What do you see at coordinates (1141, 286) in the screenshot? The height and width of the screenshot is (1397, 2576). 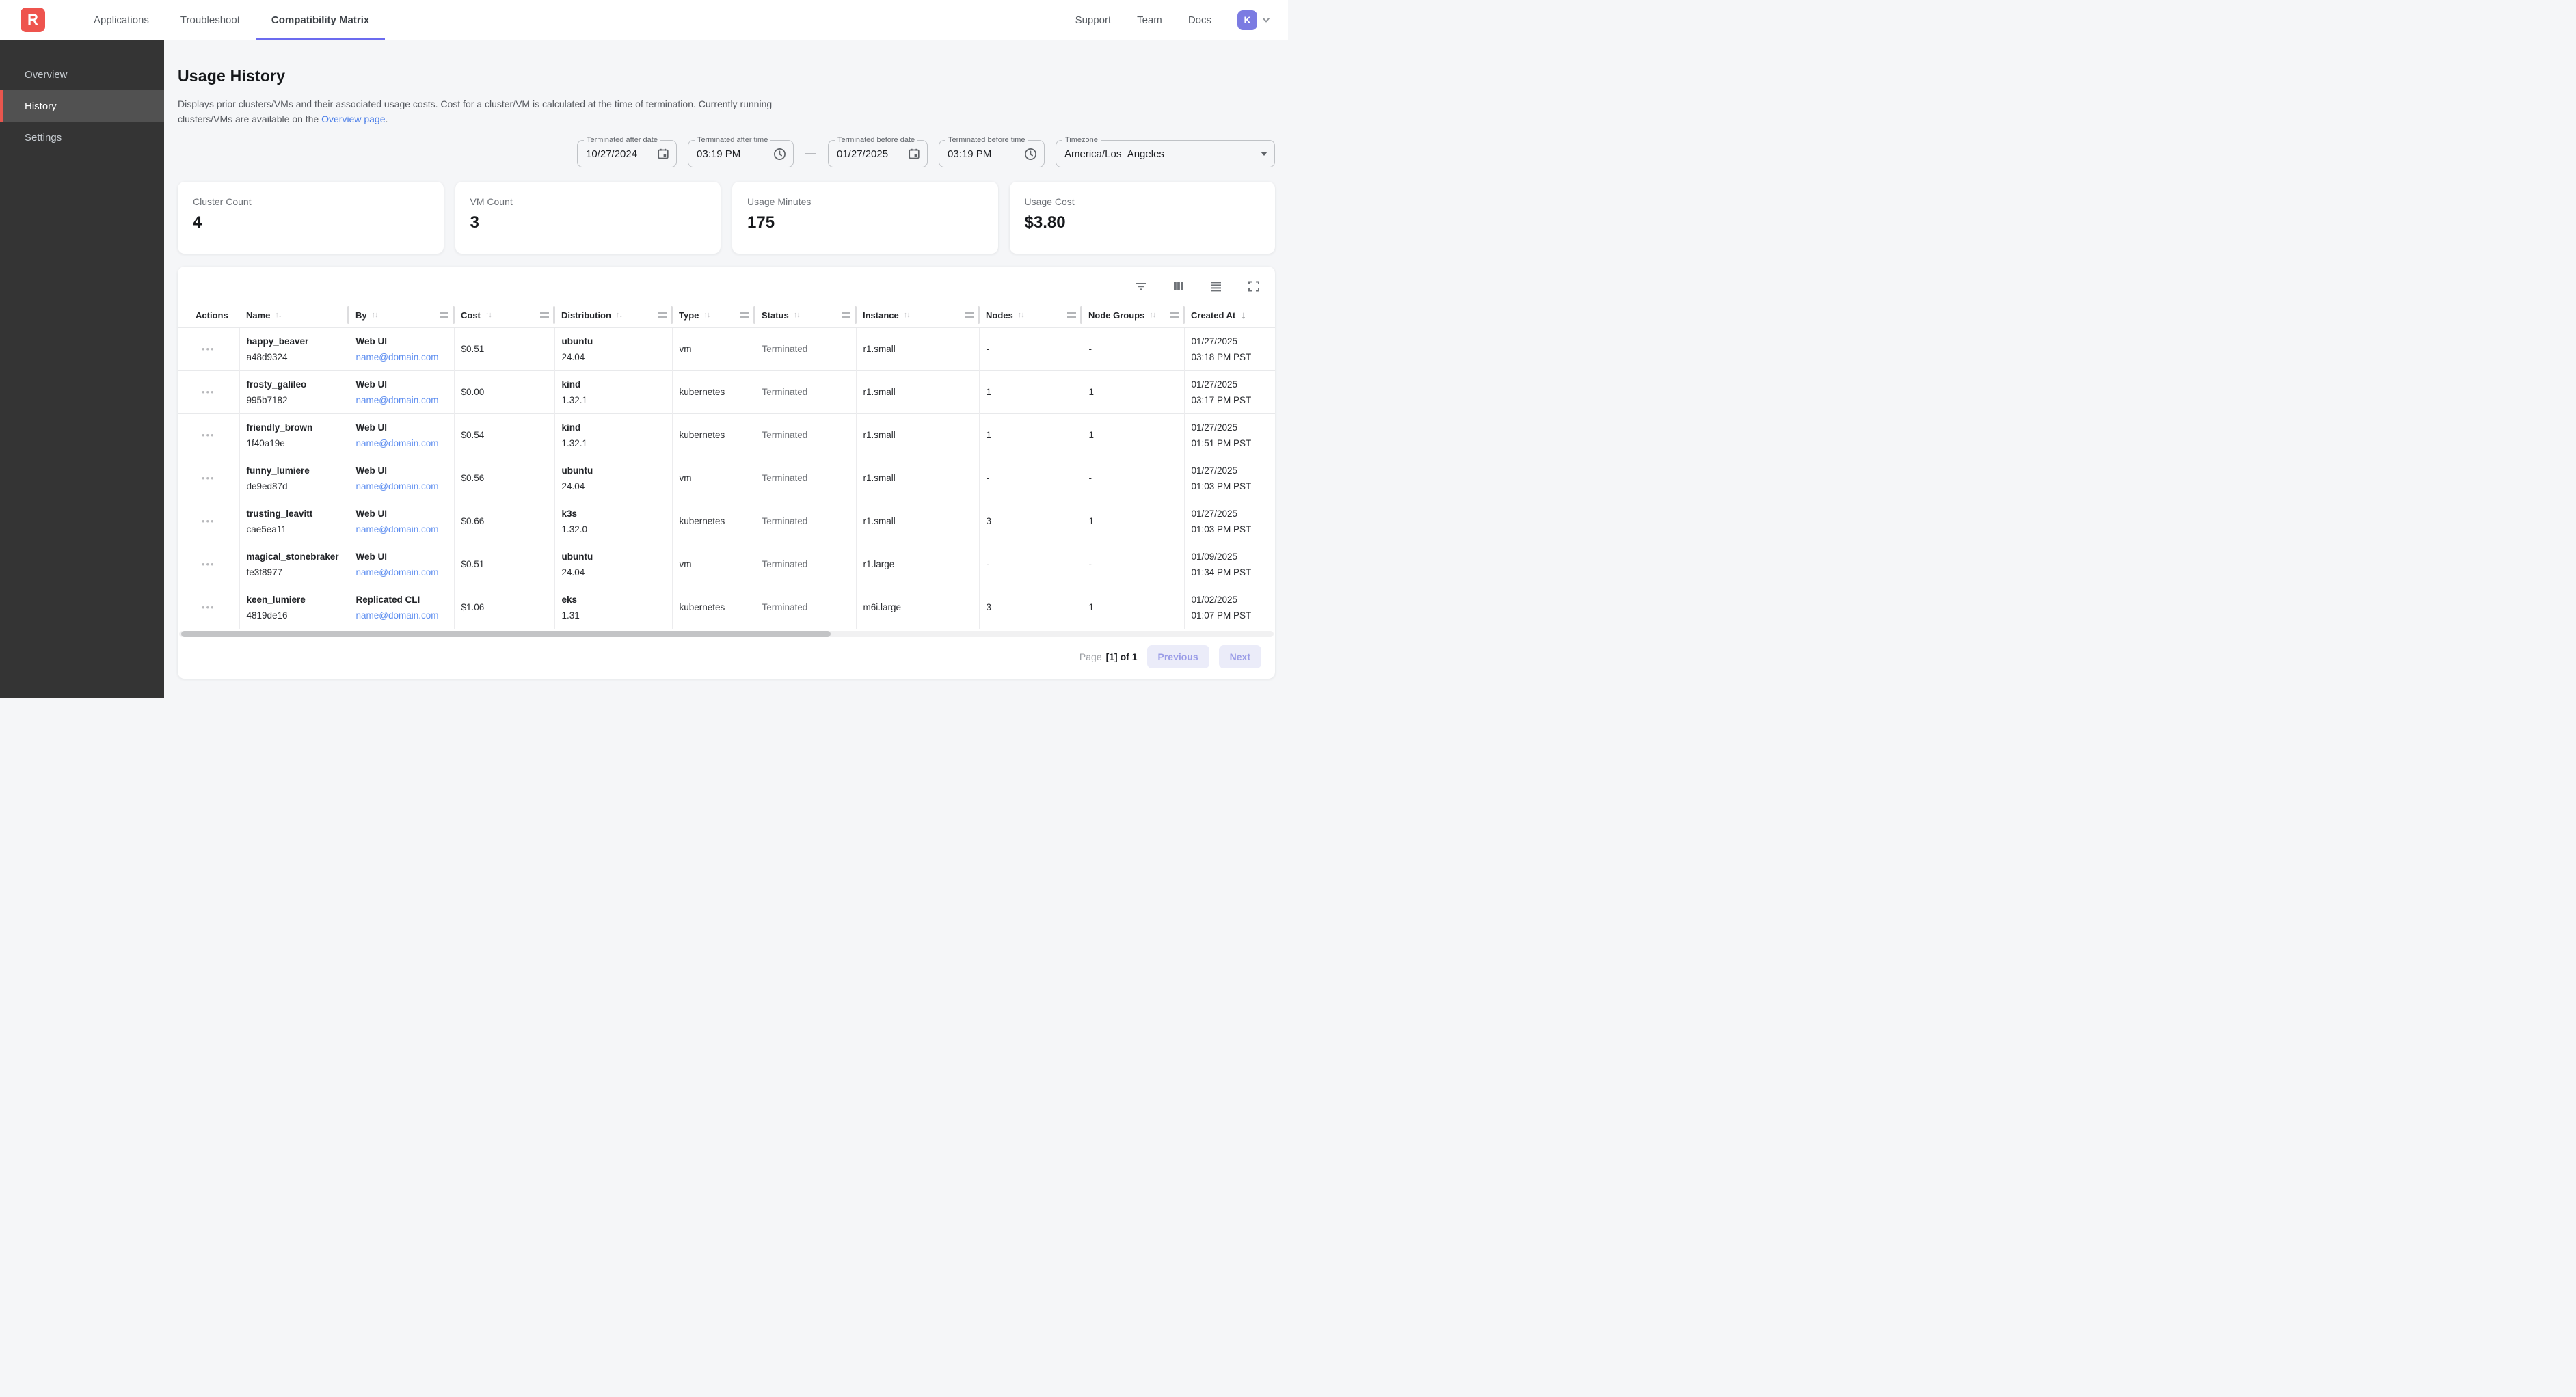 I see `filter-icon` at bounding box center [1141, 286].